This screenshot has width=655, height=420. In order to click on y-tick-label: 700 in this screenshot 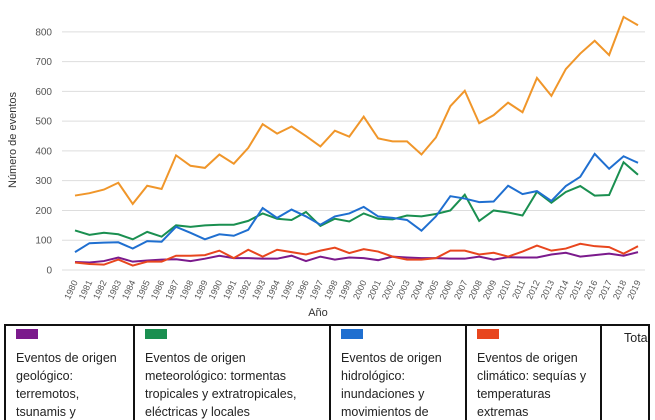, I will do `click(43, 62)`.